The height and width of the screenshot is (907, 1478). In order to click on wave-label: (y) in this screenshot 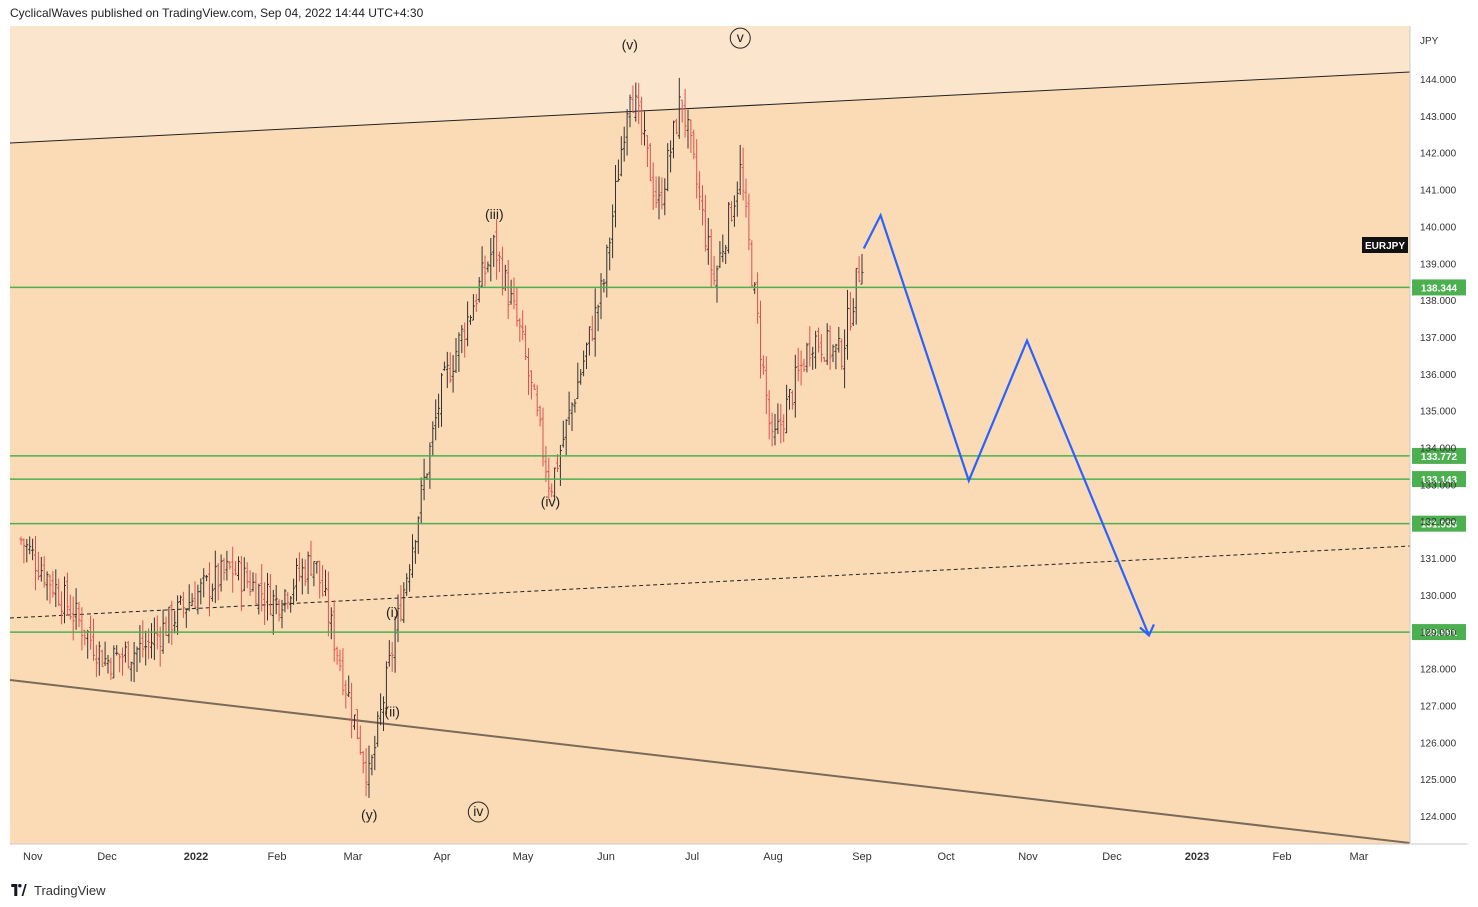, I will do `click(369, 815)`.